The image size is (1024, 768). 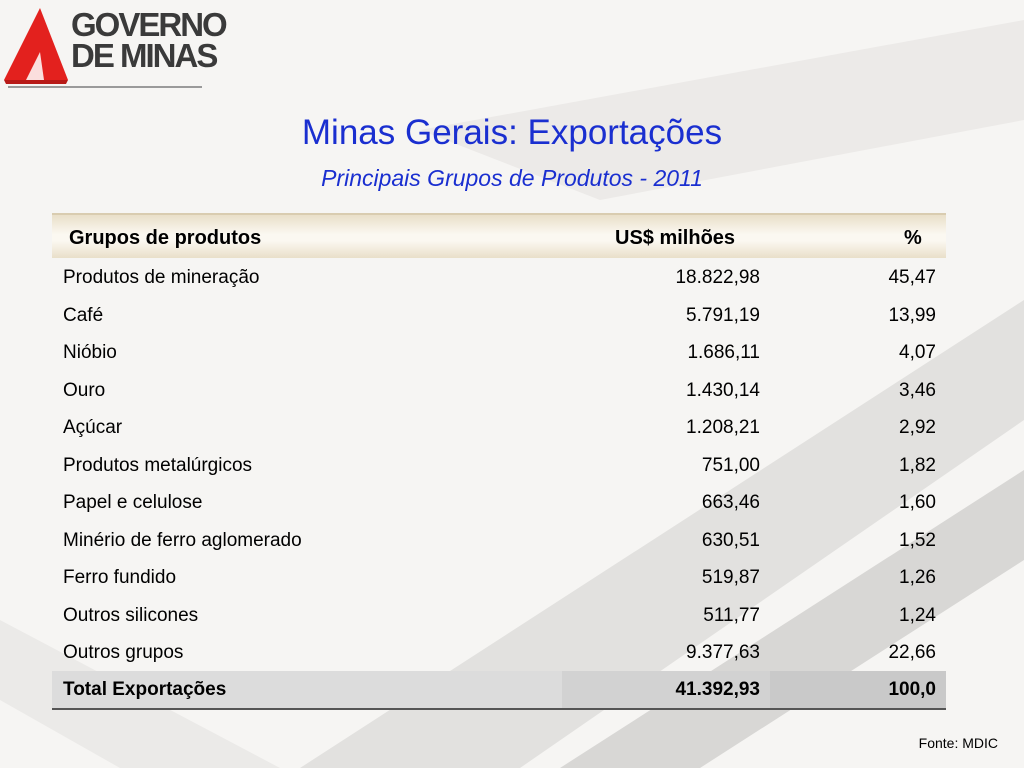 What do you see at coordinates (499, 465) in the screenshot?
I see `table-row: Produtos metalúrgicos 751,00 1,82` at bounding box center [499, 465].